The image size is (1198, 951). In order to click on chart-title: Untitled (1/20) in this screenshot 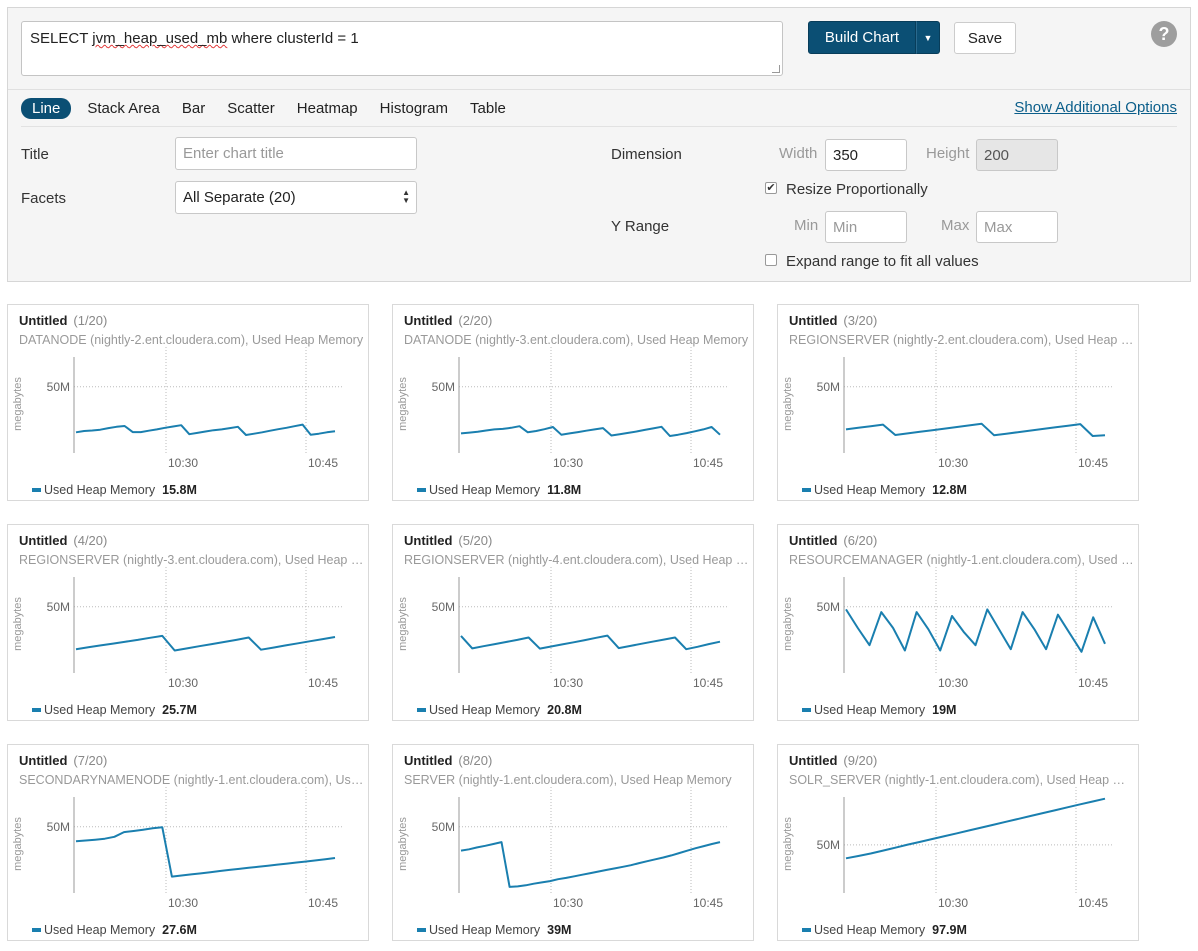, I will do `click(63, 320)`.